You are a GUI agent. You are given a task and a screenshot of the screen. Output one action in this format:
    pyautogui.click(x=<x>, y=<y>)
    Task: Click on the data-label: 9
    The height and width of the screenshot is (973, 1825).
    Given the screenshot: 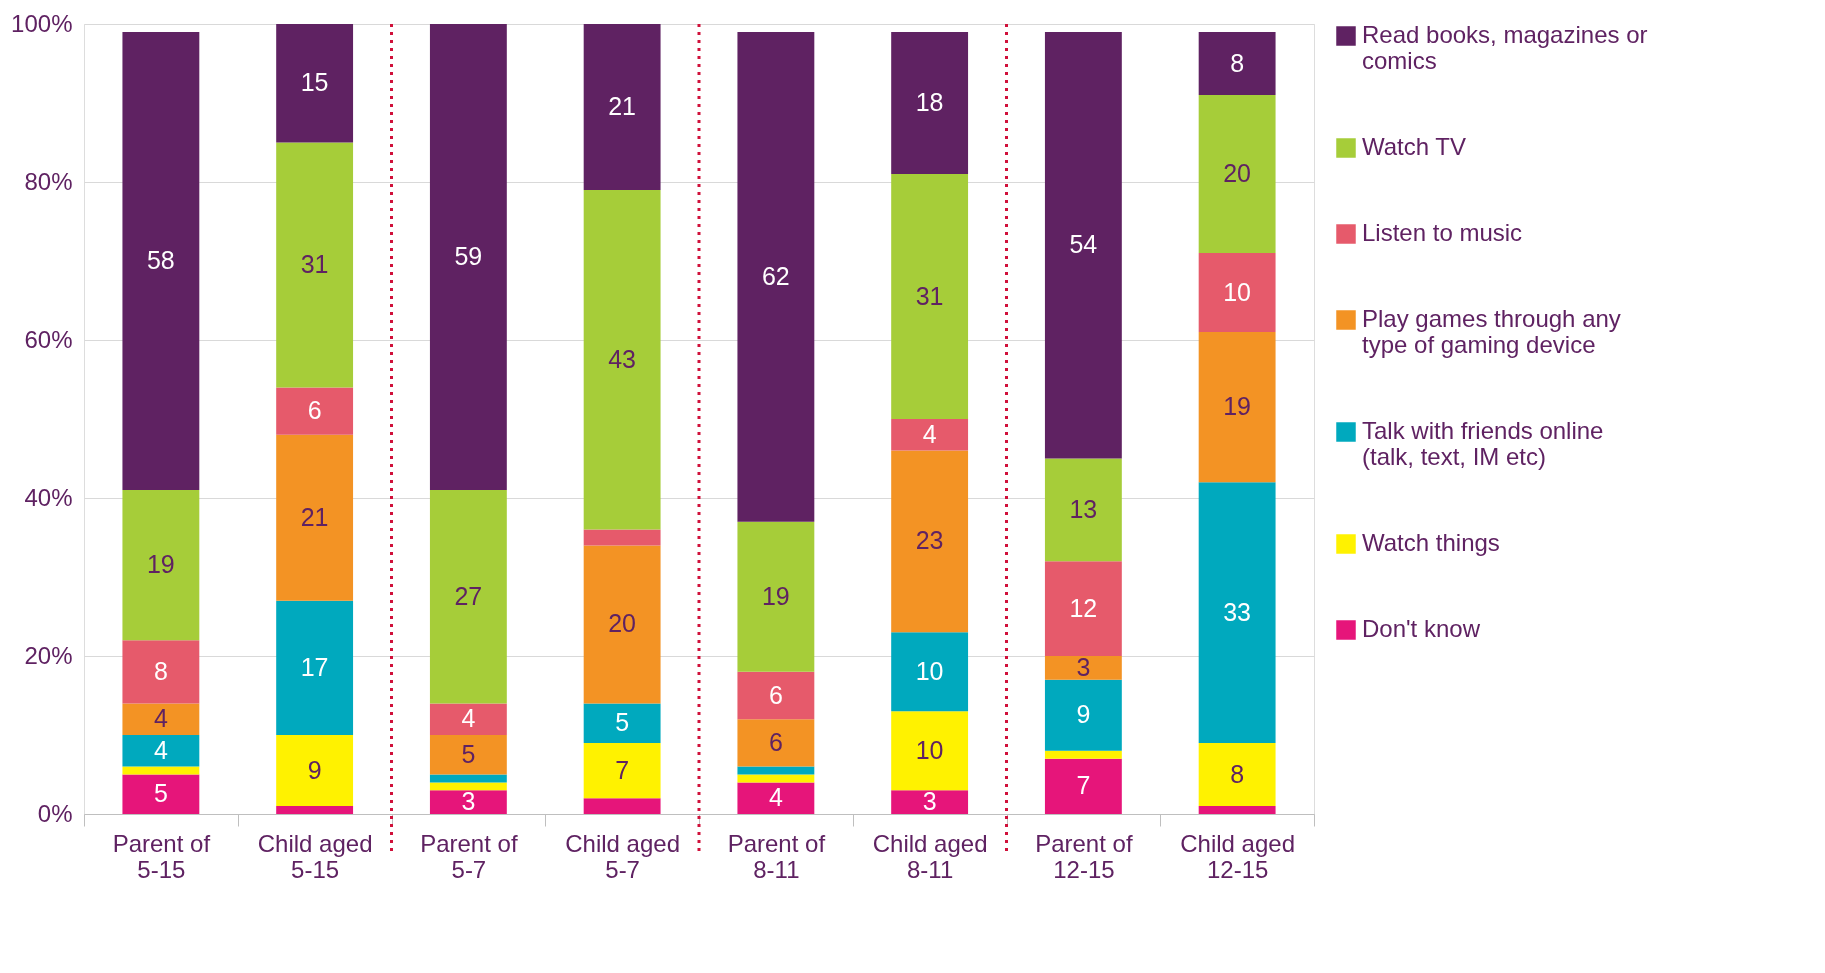 What is the action you would take?
    pyautogui.click(x=1083, y=714)
    